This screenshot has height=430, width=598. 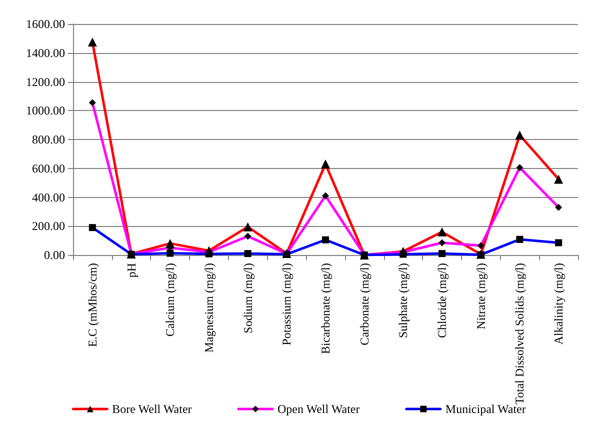 I want to click on y-tick-label: 400.00, so click(x=48, y=197).